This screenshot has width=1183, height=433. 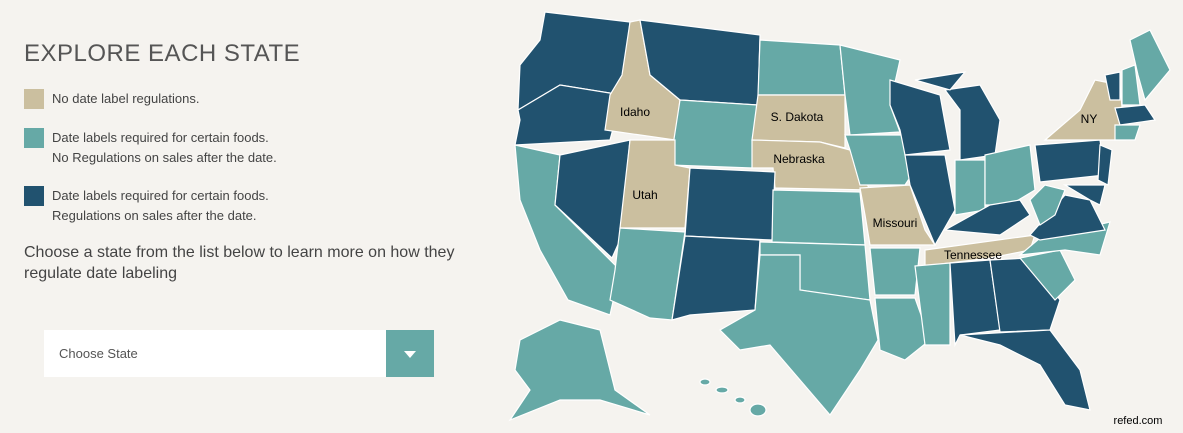 I want to click on legend-line: No date label regulations., so click(x=126, y=98).